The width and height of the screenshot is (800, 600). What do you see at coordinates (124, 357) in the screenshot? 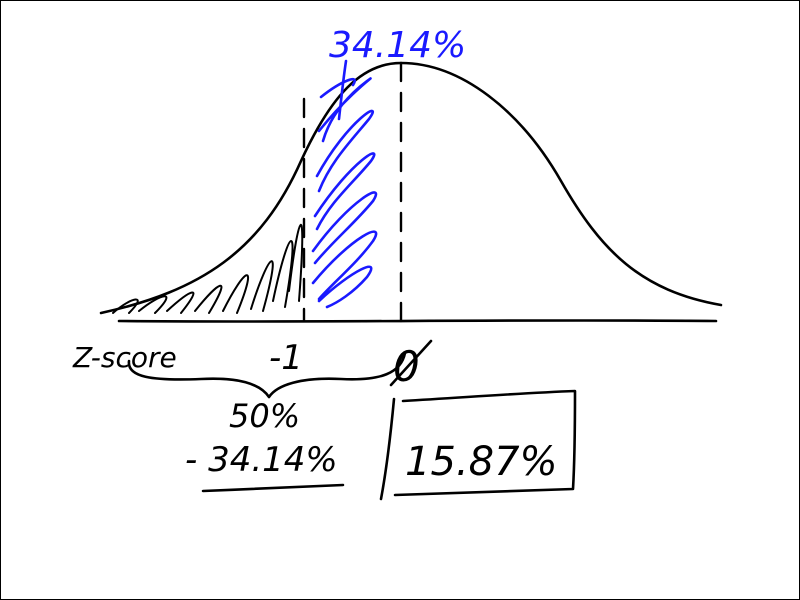
I see `z-score-axis-label: Z-score` at bounding box center [124, 357].